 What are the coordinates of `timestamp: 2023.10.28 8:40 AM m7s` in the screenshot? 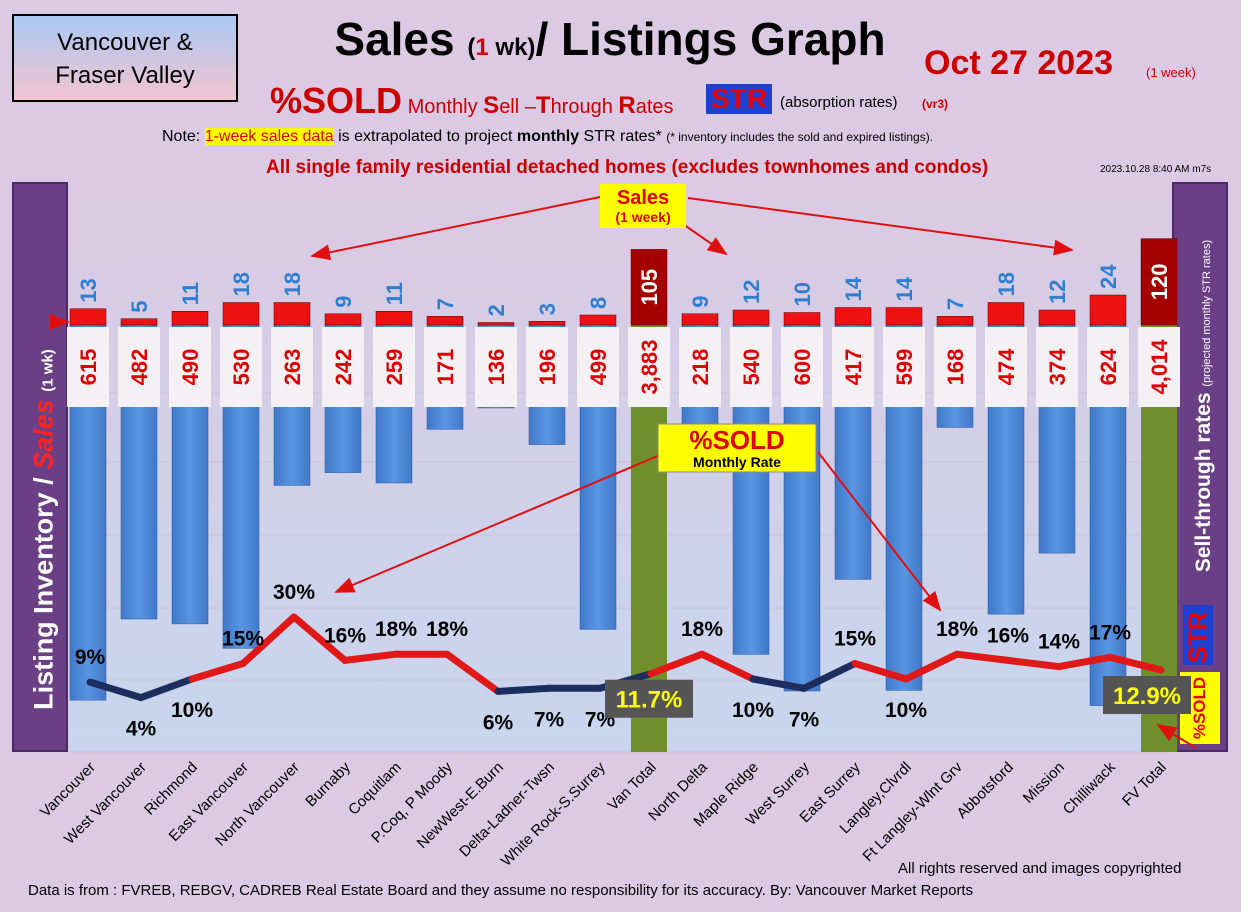 It's located at (1156, 169).